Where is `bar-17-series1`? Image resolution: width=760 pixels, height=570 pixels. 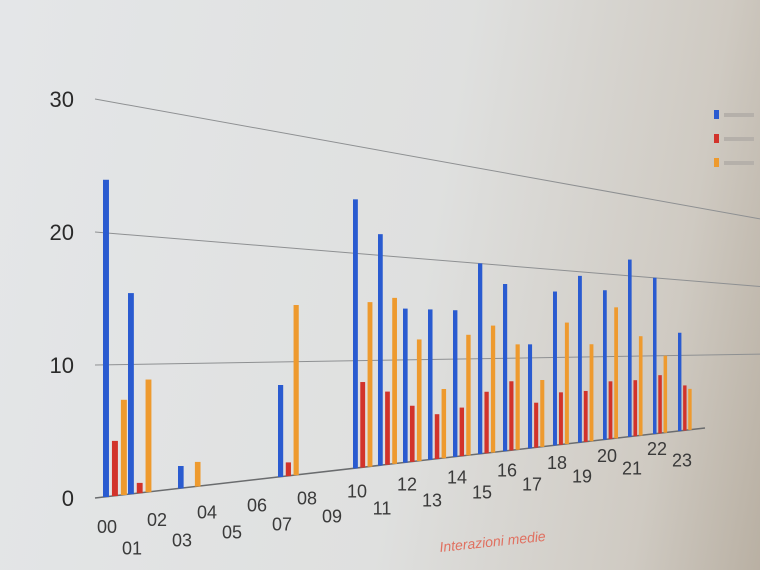
bar-17-series1 is located at coordinates (530, 396).